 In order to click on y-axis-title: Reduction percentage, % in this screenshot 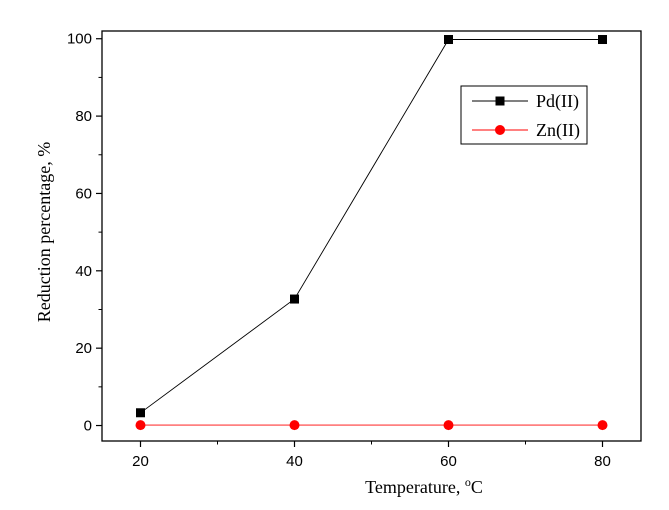, I will do `click(44, 232)`.